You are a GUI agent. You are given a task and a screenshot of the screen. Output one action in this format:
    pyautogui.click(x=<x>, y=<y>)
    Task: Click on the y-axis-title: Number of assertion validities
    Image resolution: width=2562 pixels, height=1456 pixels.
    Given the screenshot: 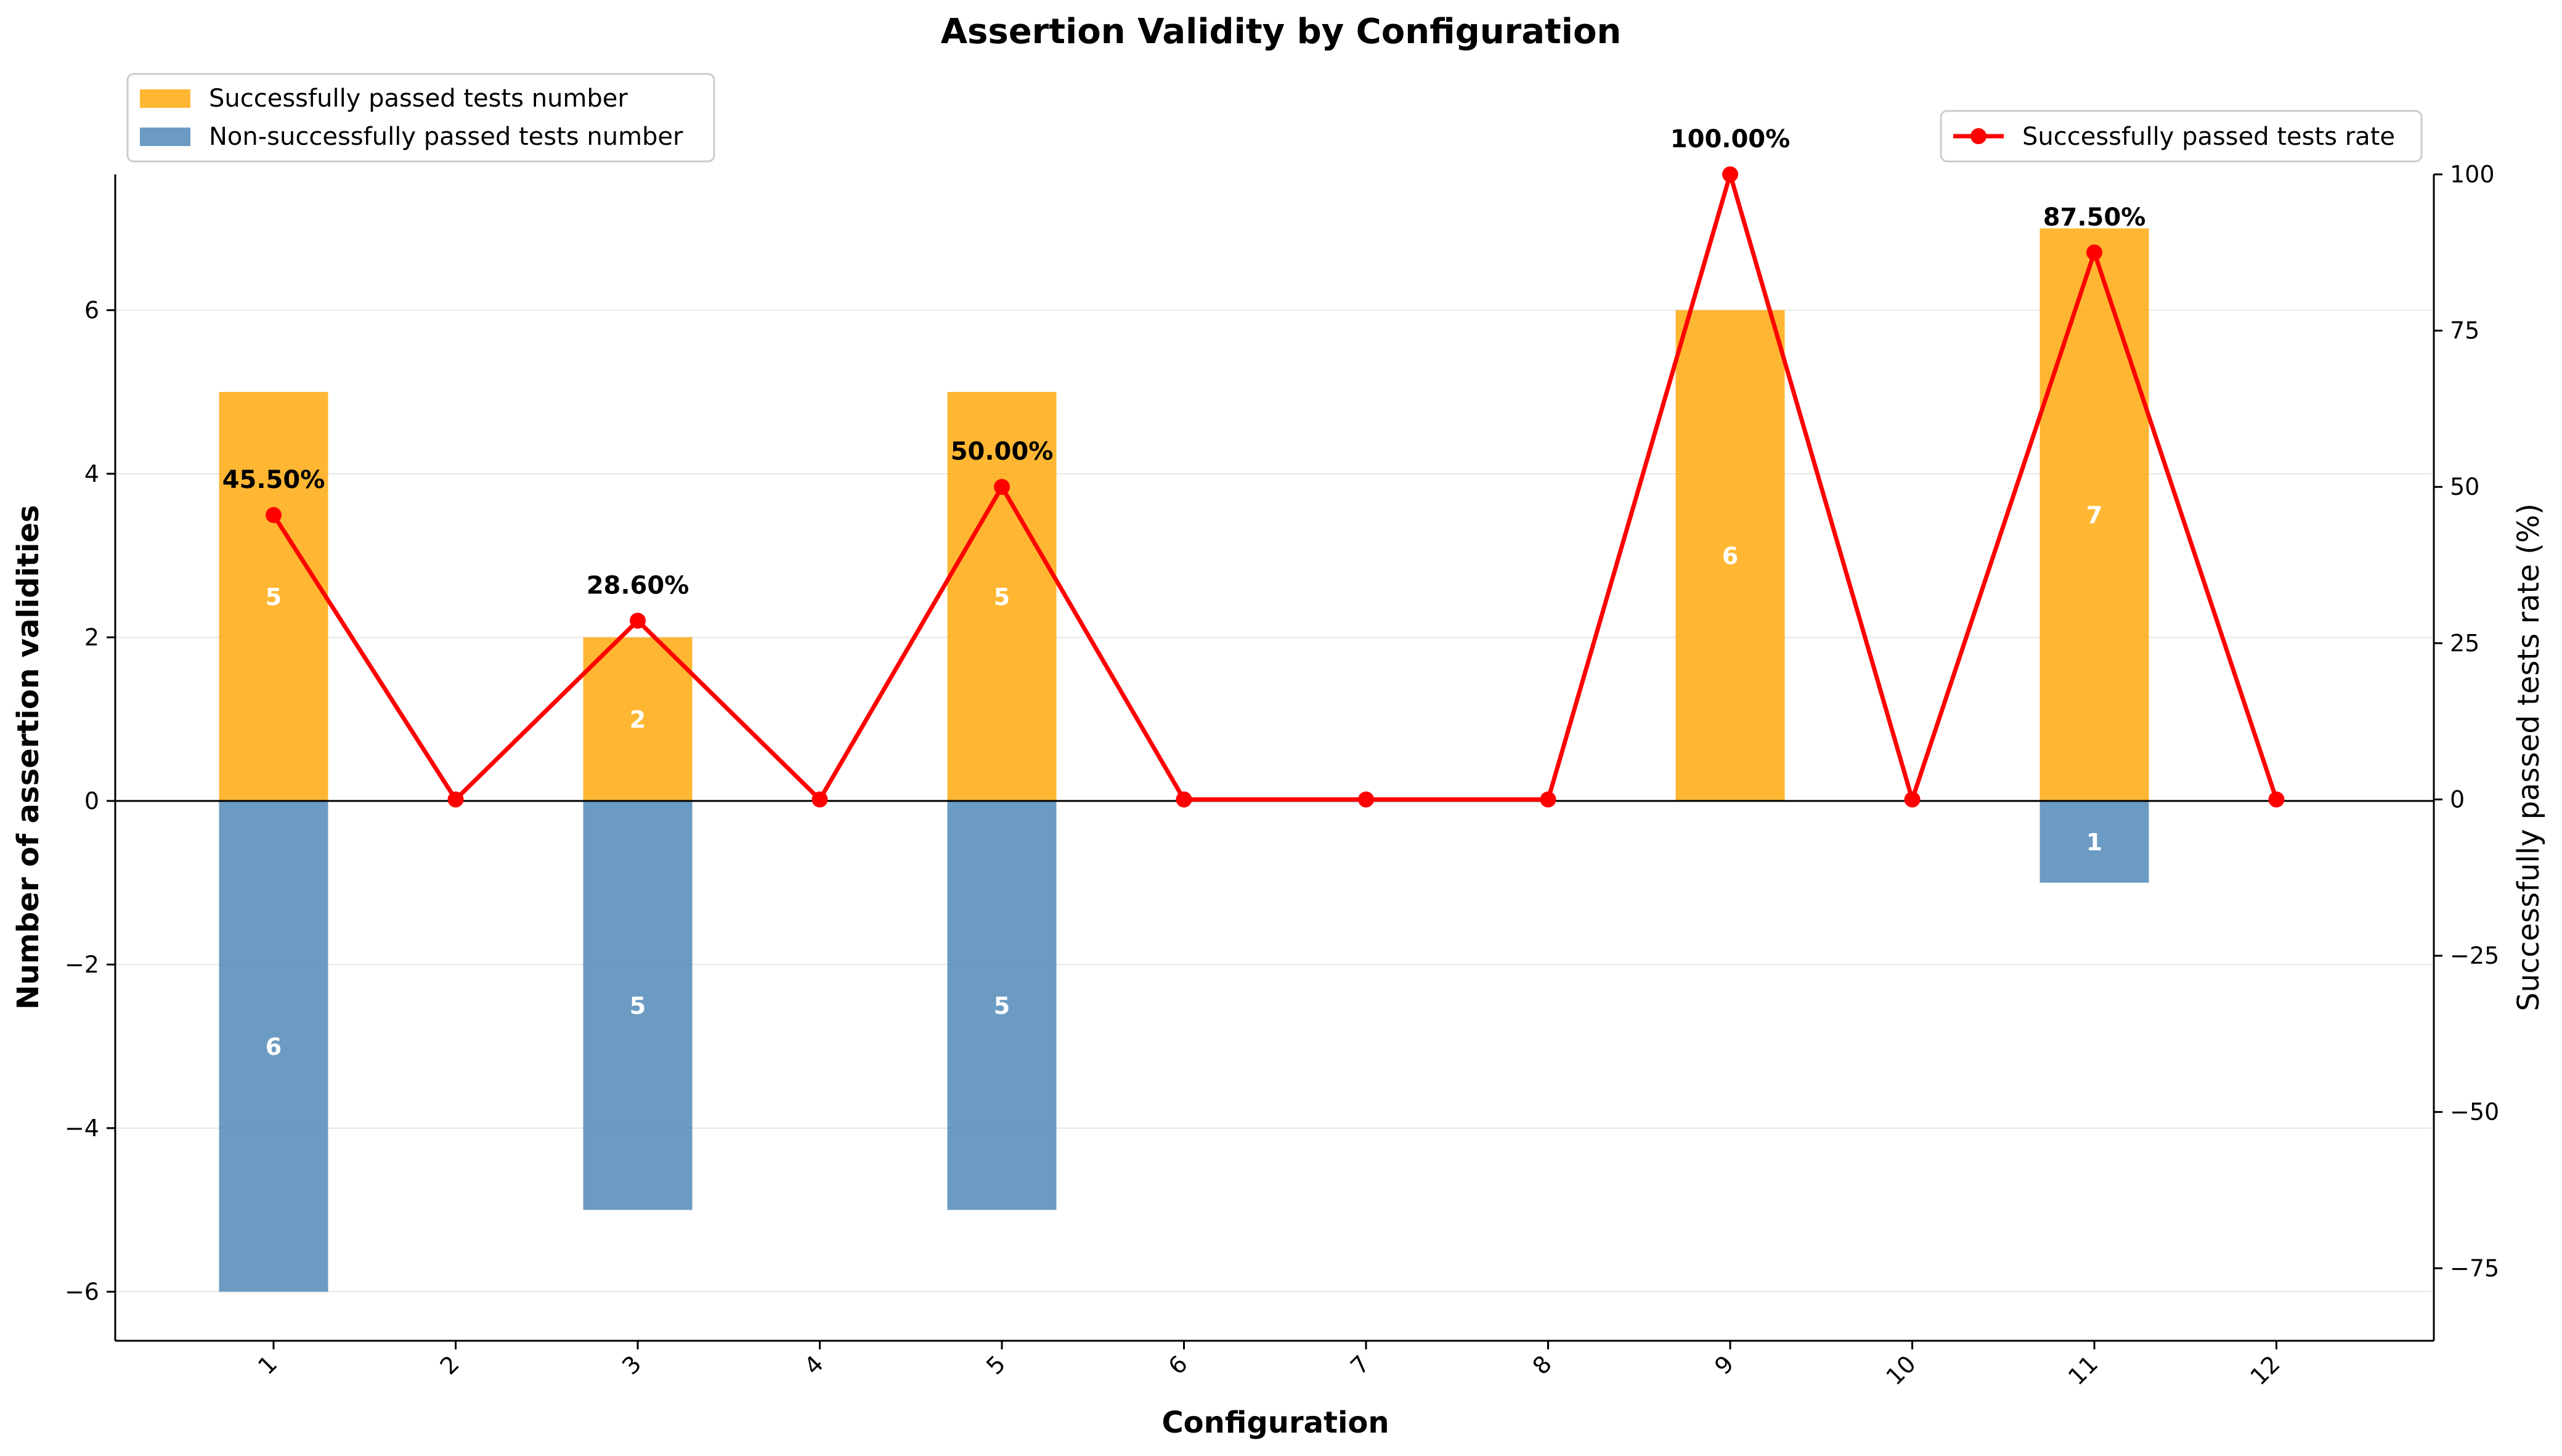 What is the action you would take?
    pyautogui.click(x=28, y=757)
    